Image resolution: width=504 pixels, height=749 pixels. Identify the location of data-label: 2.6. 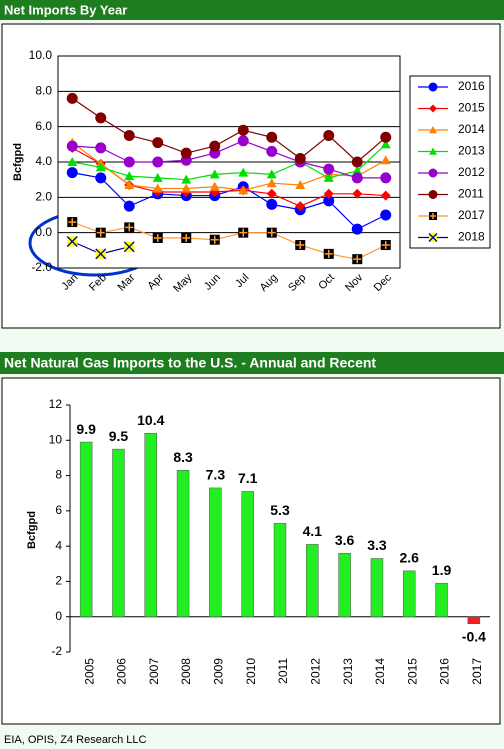
(409, 558).